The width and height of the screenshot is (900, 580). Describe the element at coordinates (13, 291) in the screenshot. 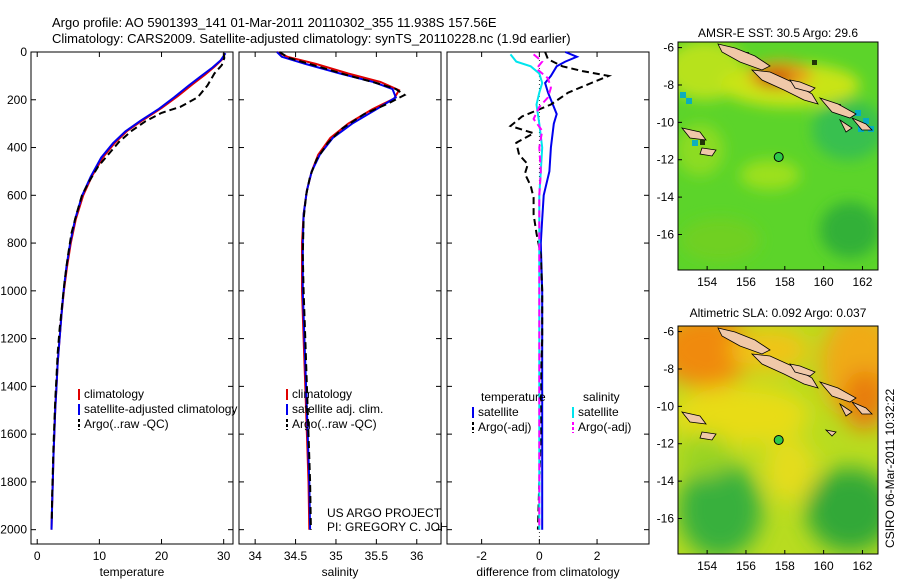

I see `y-tick-label: 1000` at that location.